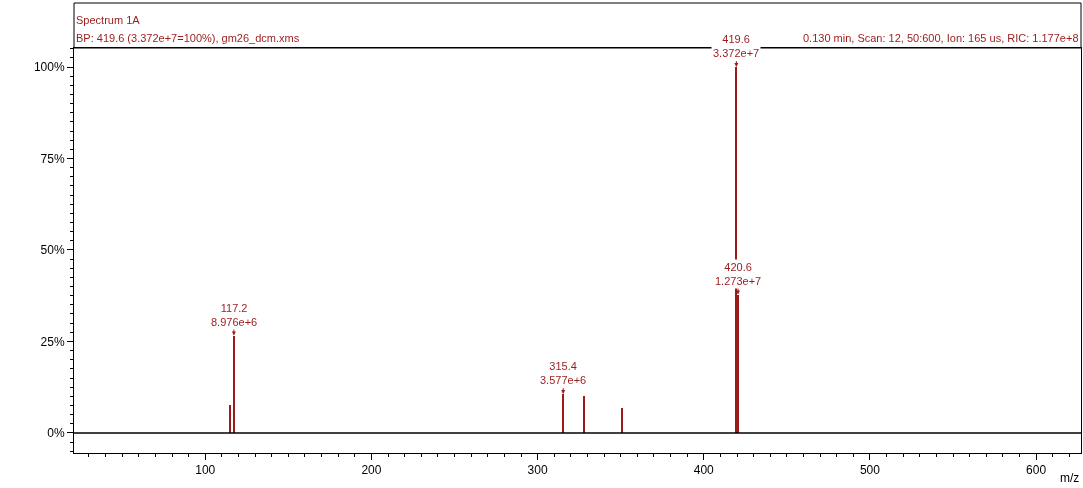  Describe the element at coordinates (537, 470) in the screenshot. I see `x-tick-label: 300` at that location.